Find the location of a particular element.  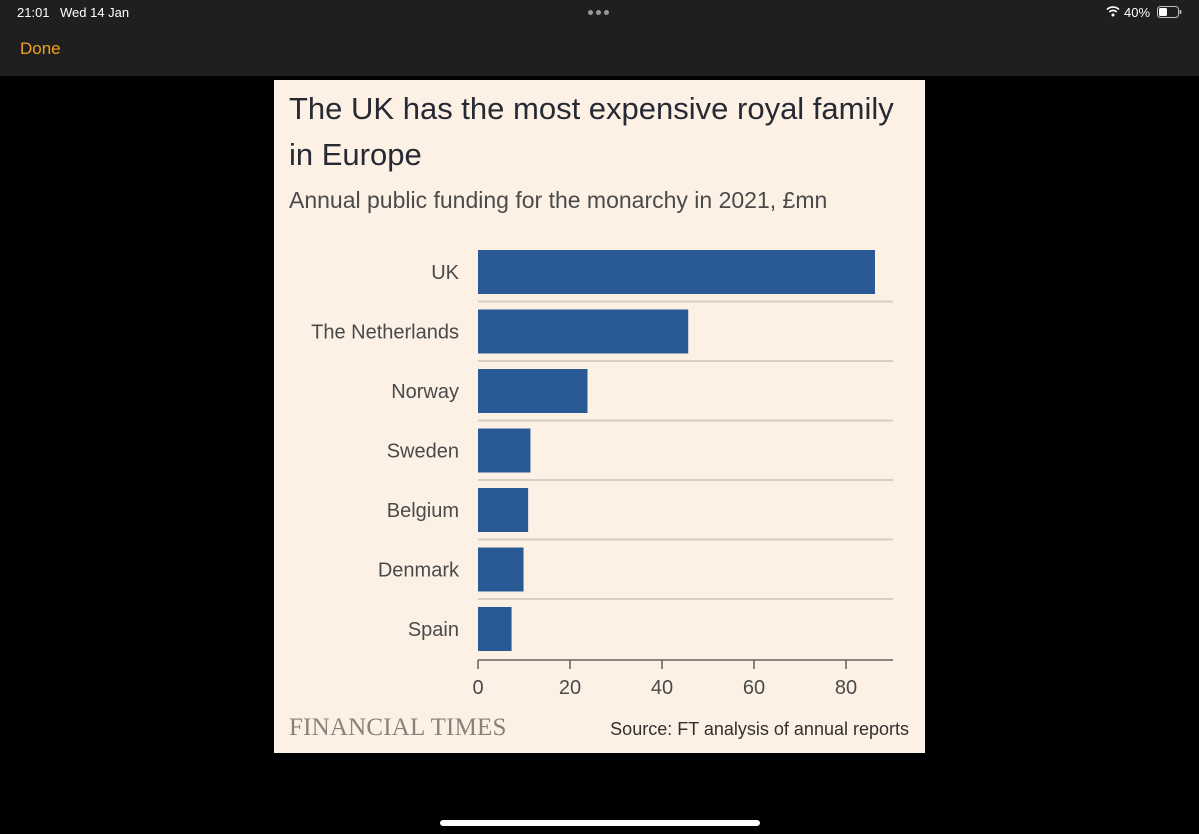

bar-uk is located at coordinates (676, 272).